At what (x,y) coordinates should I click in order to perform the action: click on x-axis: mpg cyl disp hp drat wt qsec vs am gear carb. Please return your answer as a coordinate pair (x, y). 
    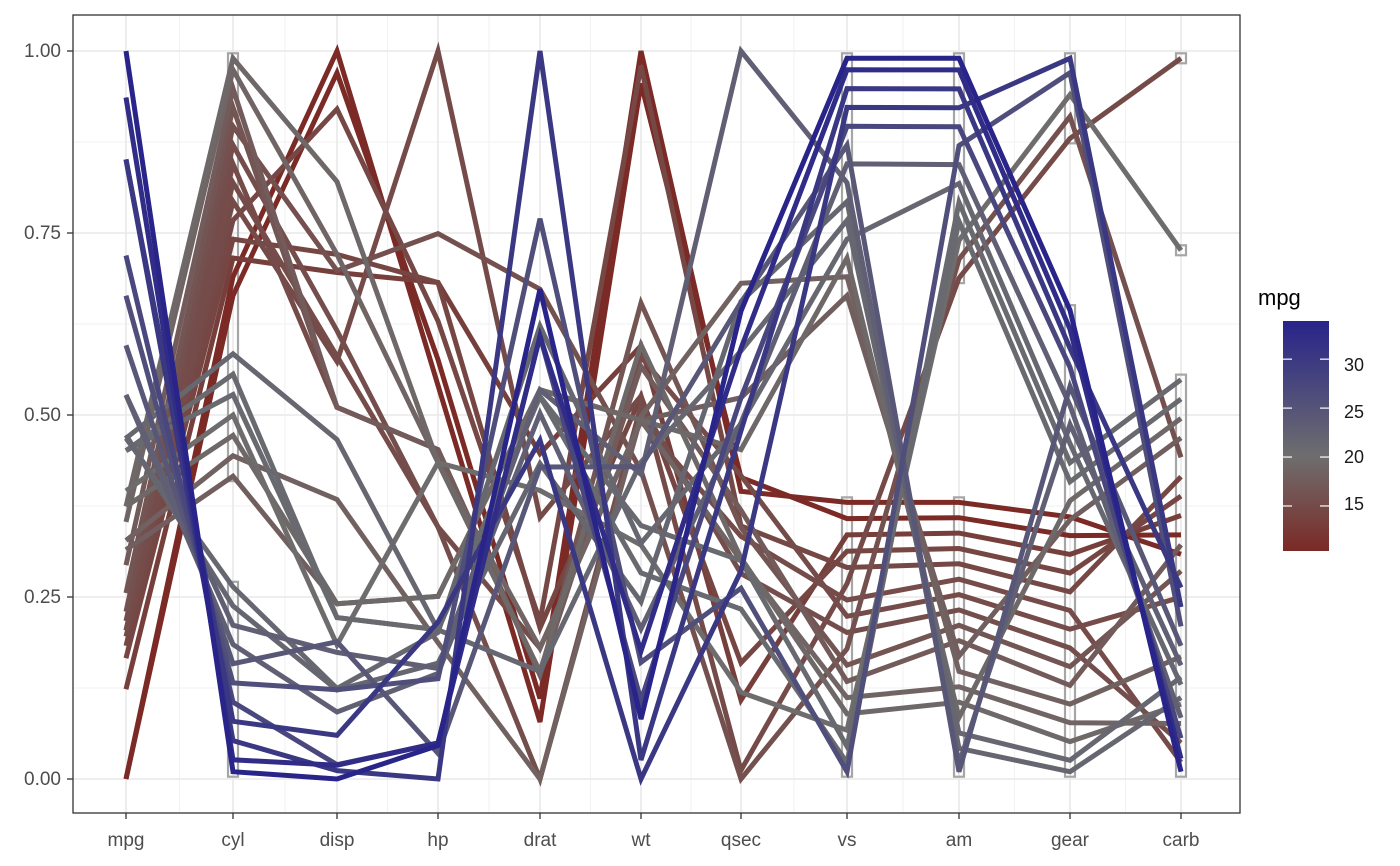
    Looking at the image, I should click on (654, 832).